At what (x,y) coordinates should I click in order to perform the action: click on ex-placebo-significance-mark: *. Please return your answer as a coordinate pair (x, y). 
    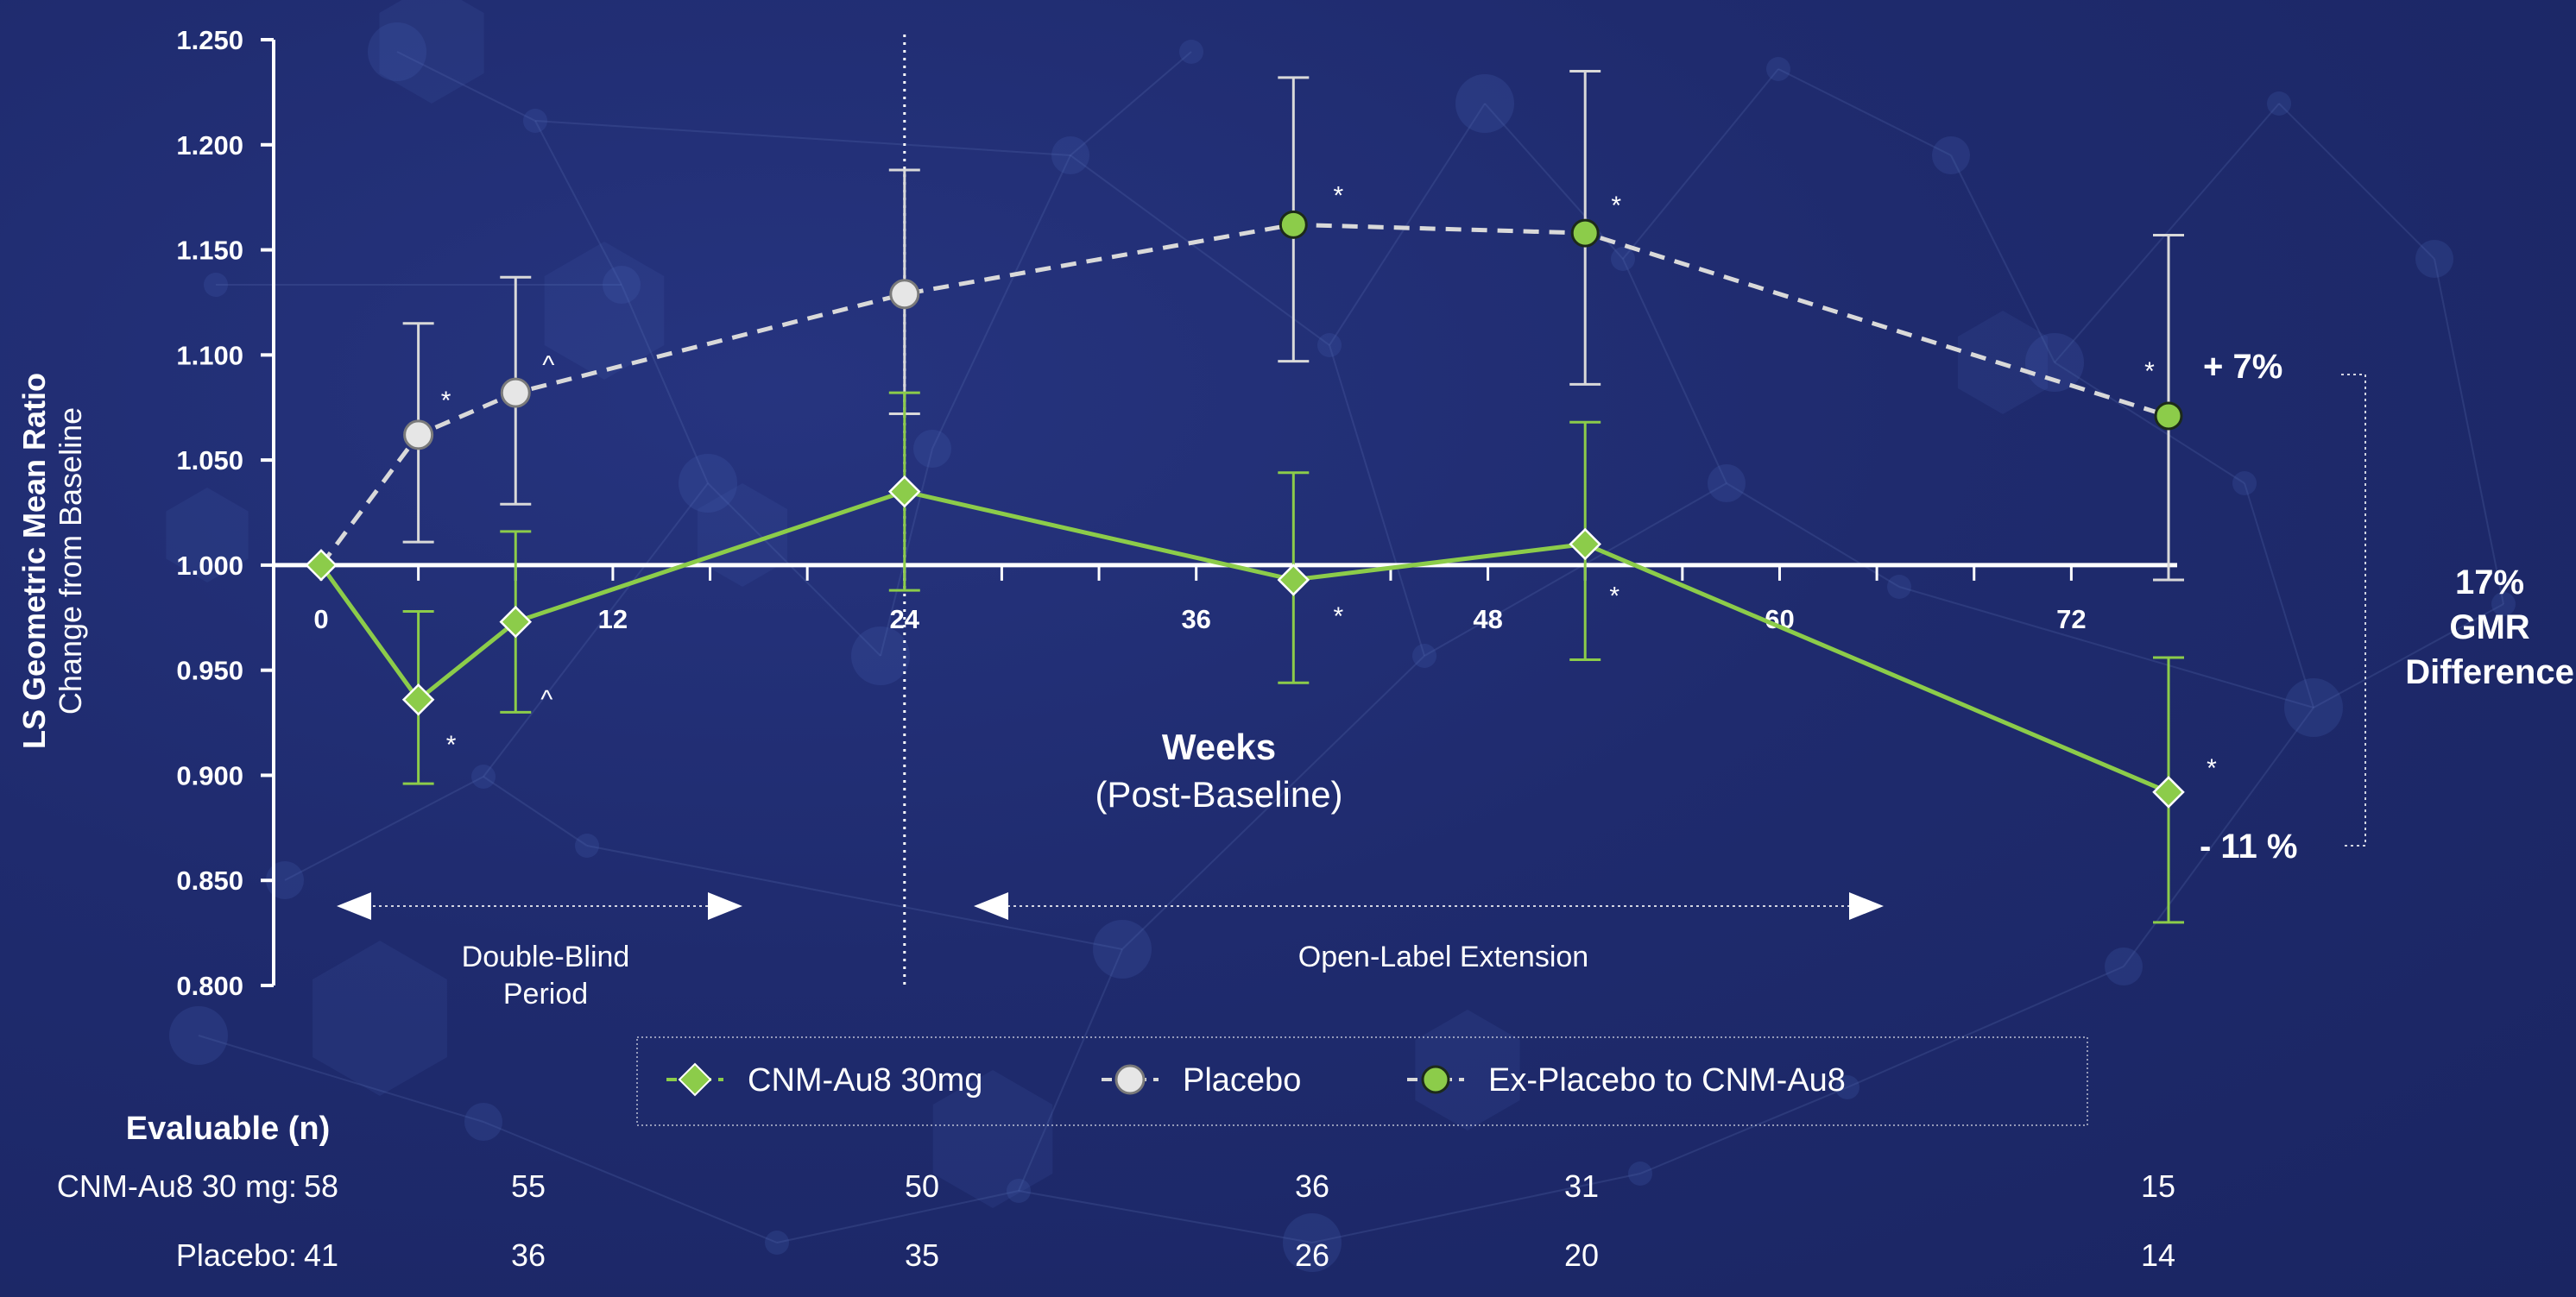
    Looking at the image, I should click on (1338, 195).